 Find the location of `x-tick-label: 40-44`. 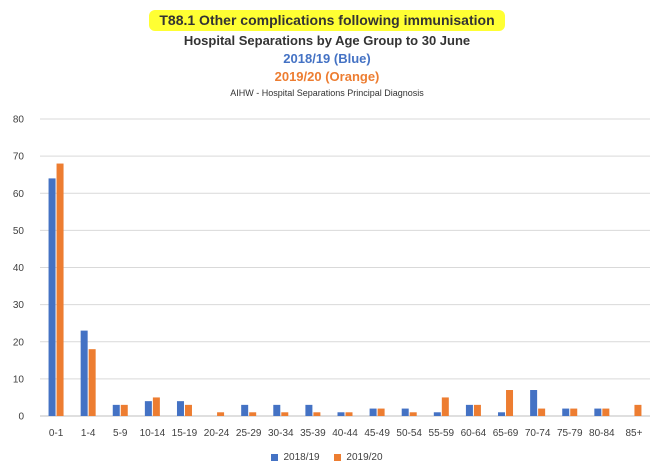

x-tick-label: 40-44 is located at coordinates (345, 433).